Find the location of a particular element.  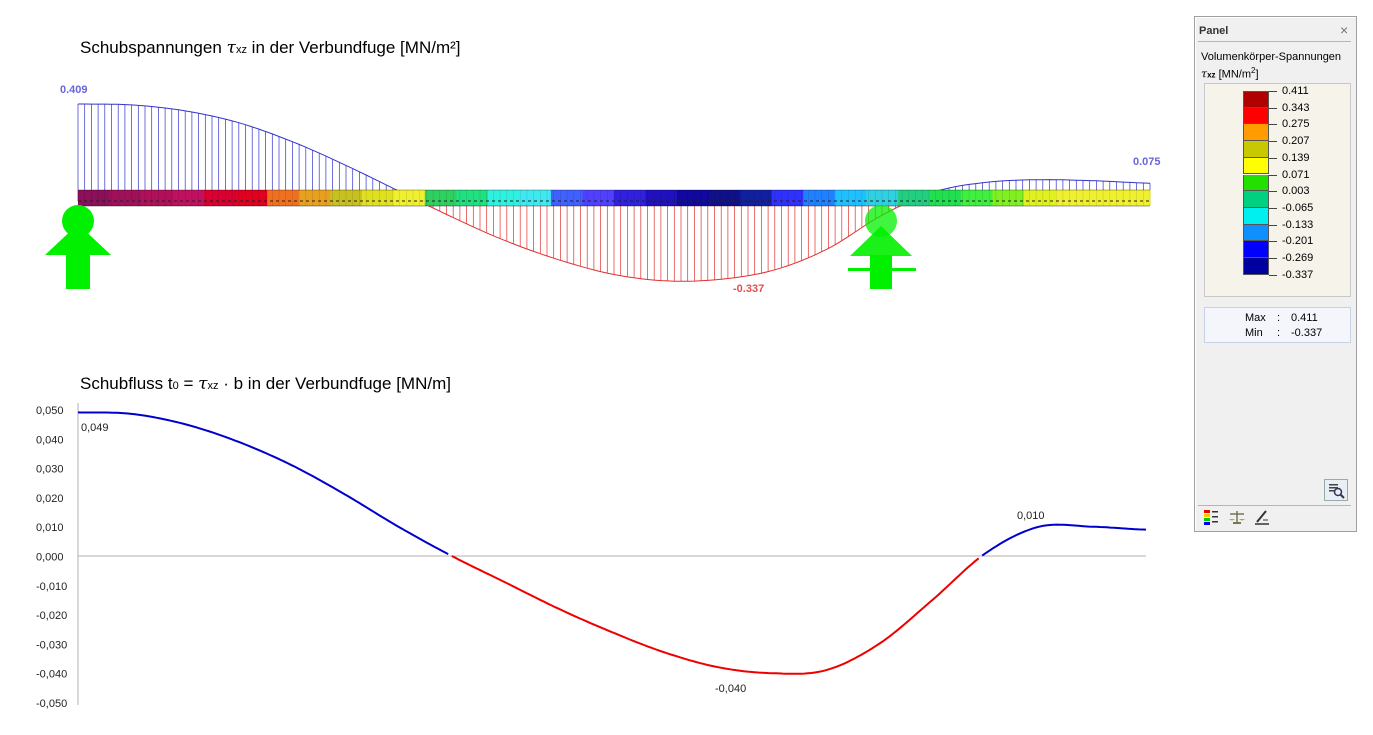

shearflow-line-positive-start is located at coordinates (263, 483).